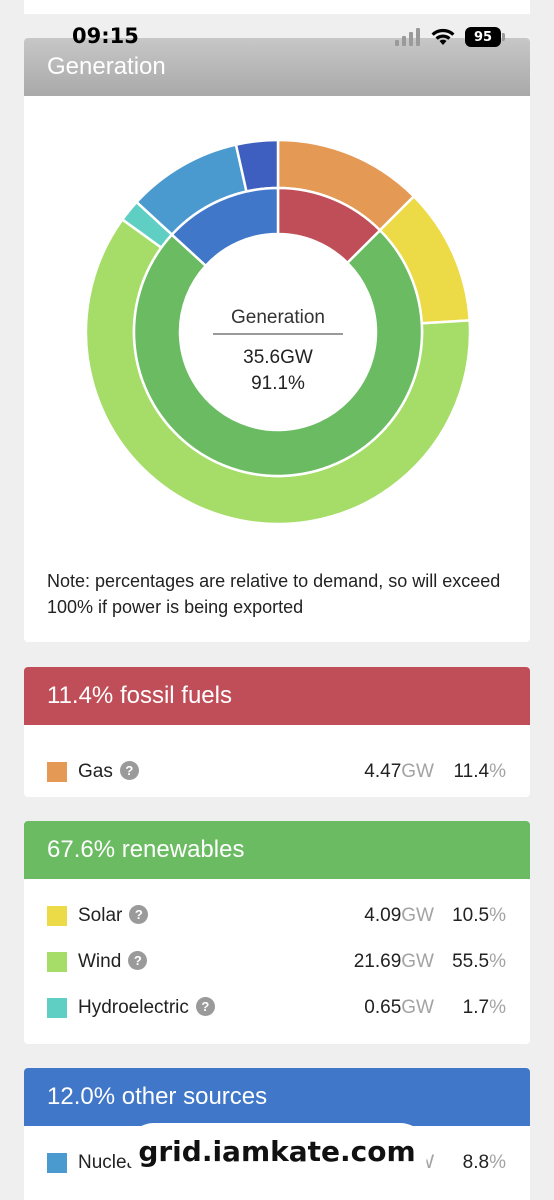  I want to click on site-watermark: grid.iamkate.com, so click(277, 1151).